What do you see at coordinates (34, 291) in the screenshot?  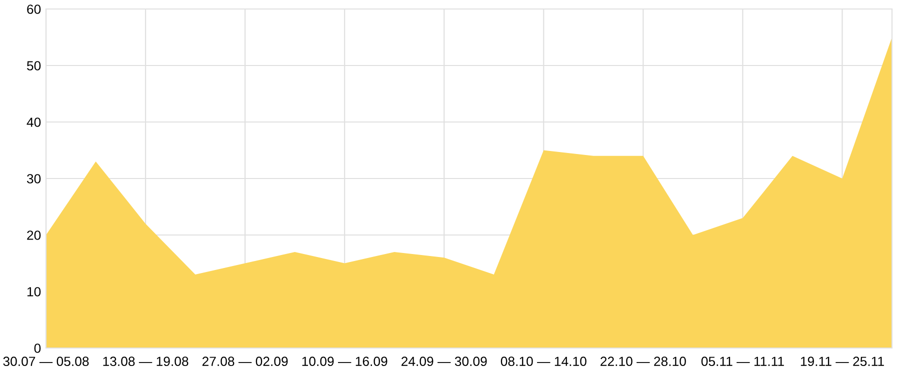 I see `y-tick-label: 10` at bounding box center [34, 291].